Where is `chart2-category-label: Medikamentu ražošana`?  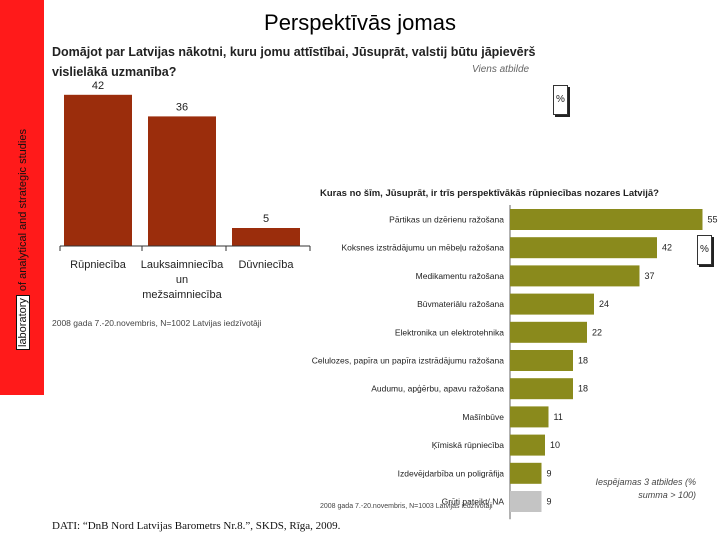 chart2-category-label: Medikamentu ražošana is located at coordinates (460, 276).